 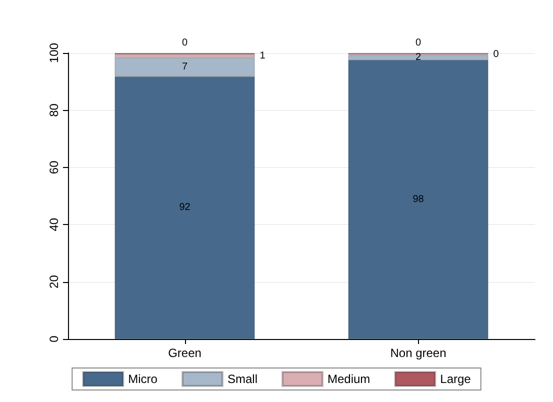 I want to click on data-label: 92, so click(x=185, y=208).